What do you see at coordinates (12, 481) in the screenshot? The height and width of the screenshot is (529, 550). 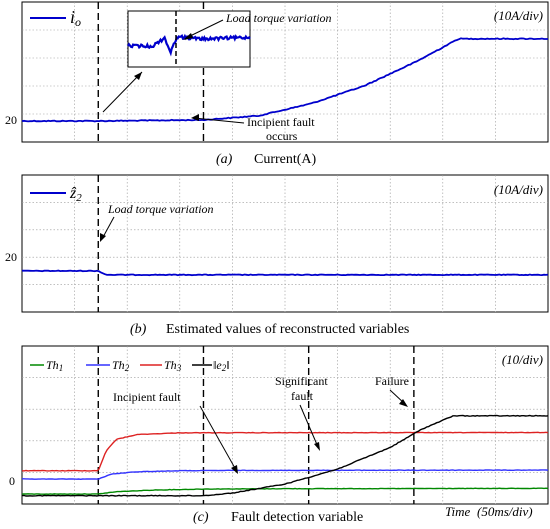 I see `panel-c-ytick-0: 0` at bounding box center [12, 481].